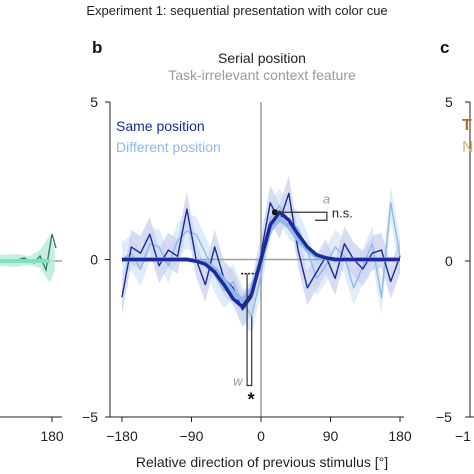  Describe the element at coordinates (301, 216) in the screenshot. I see `ns-bracket` at that location.